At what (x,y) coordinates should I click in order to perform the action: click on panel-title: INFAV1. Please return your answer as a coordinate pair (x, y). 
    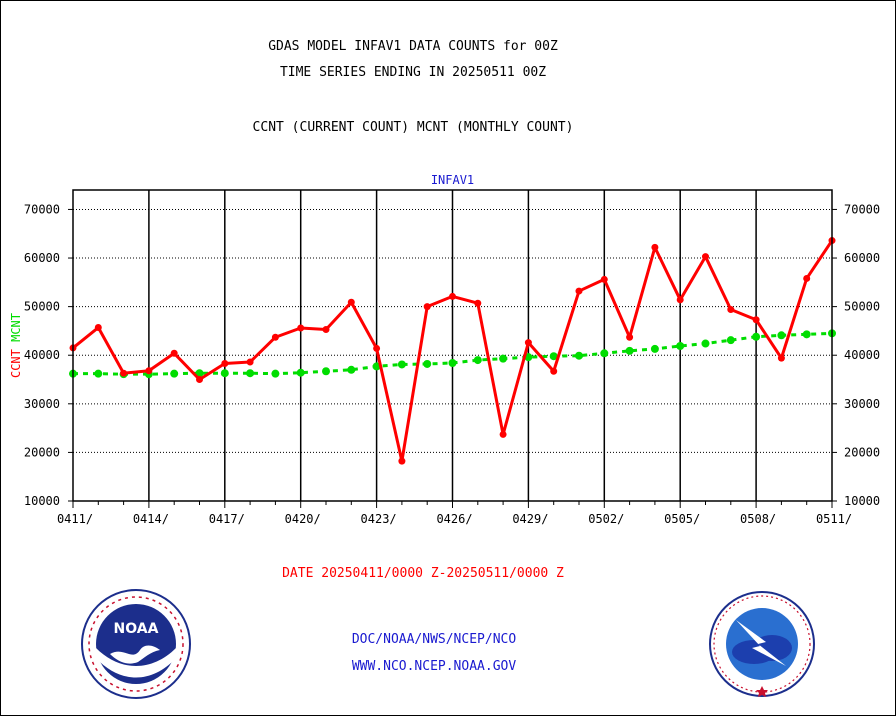
    Looking at the image, I should click on (452, 180).